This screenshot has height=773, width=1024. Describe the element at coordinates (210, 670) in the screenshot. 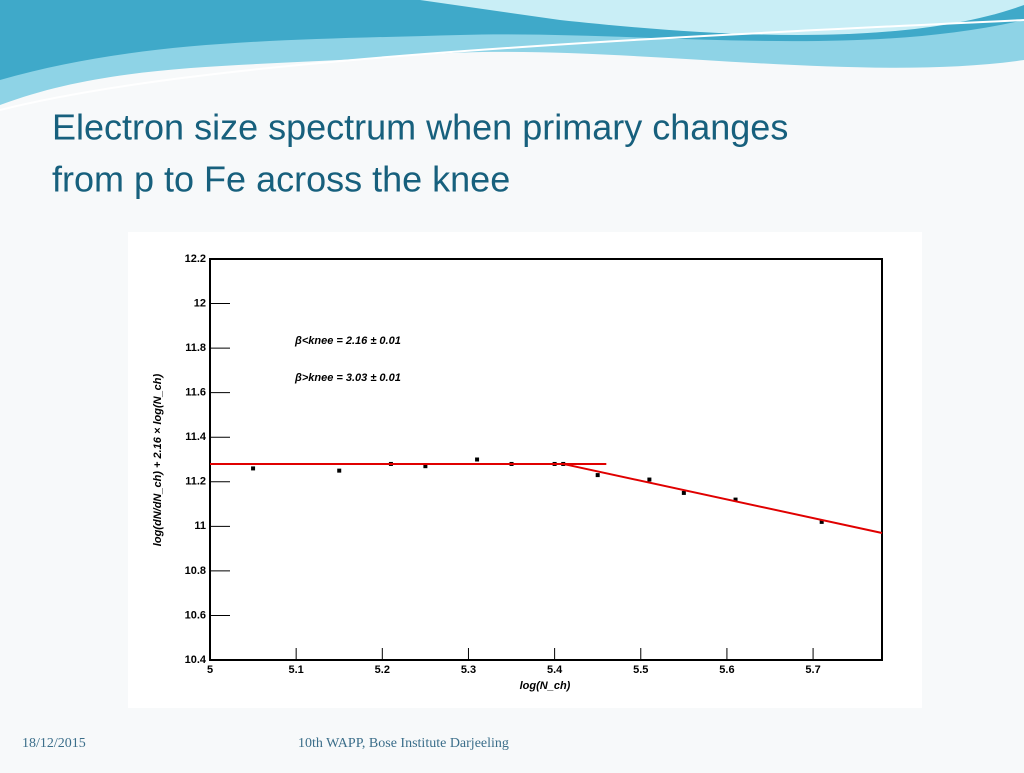

I see `x-tick-label: 5` at that location.